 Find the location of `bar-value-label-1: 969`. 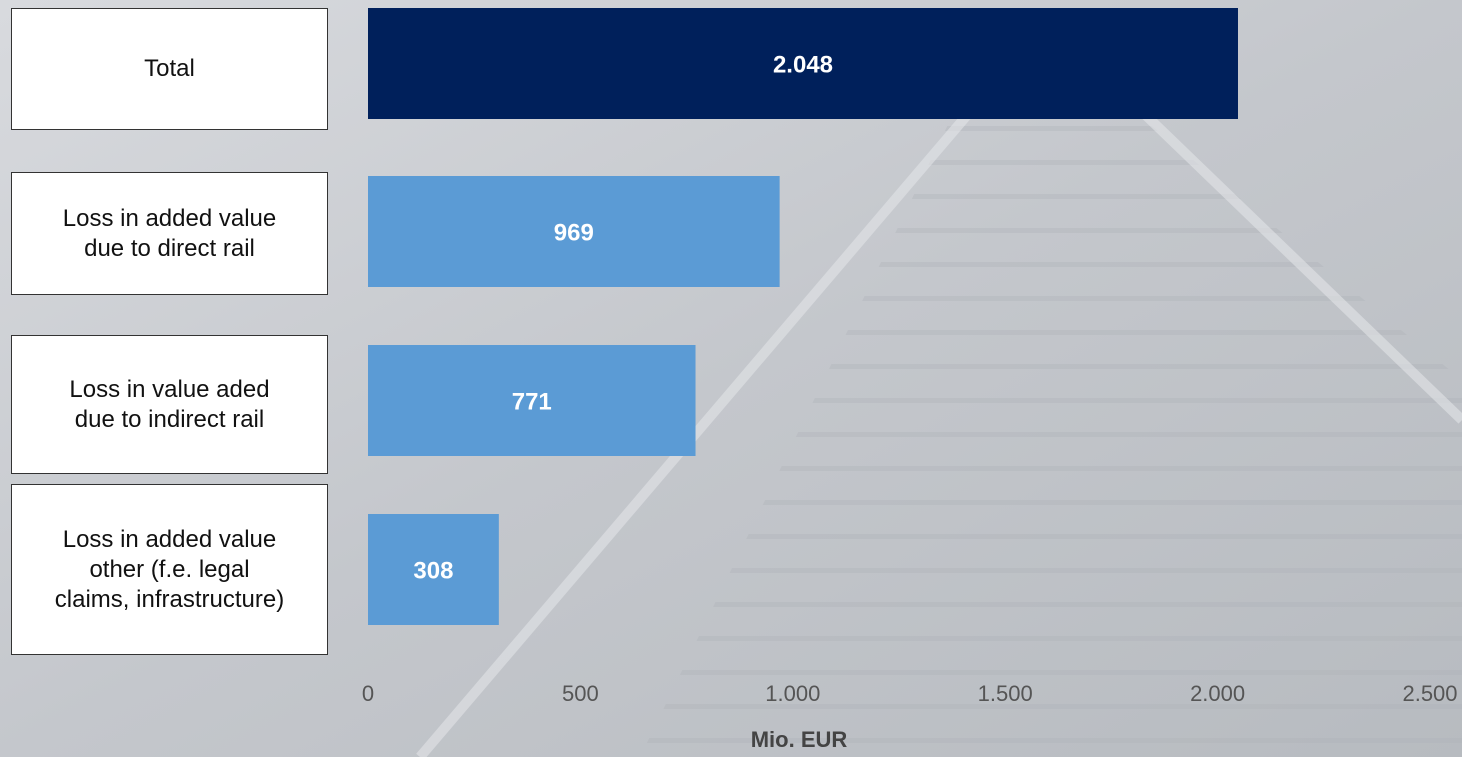

bar-value-label-1: 969 is located at coordinates (574, 233).